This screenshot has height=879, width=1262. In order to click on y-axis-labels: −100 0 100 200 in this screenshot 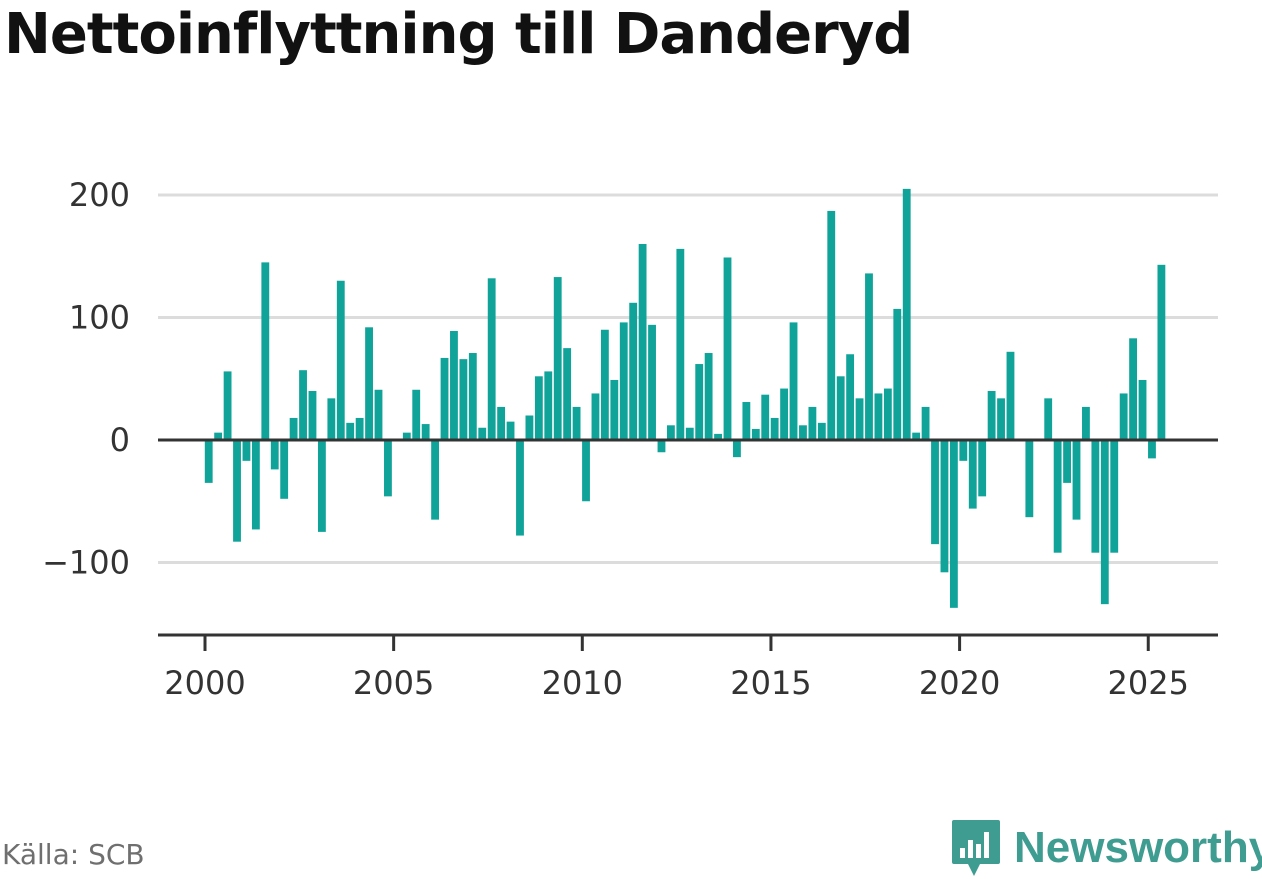, I will do `click(86, 379)`.